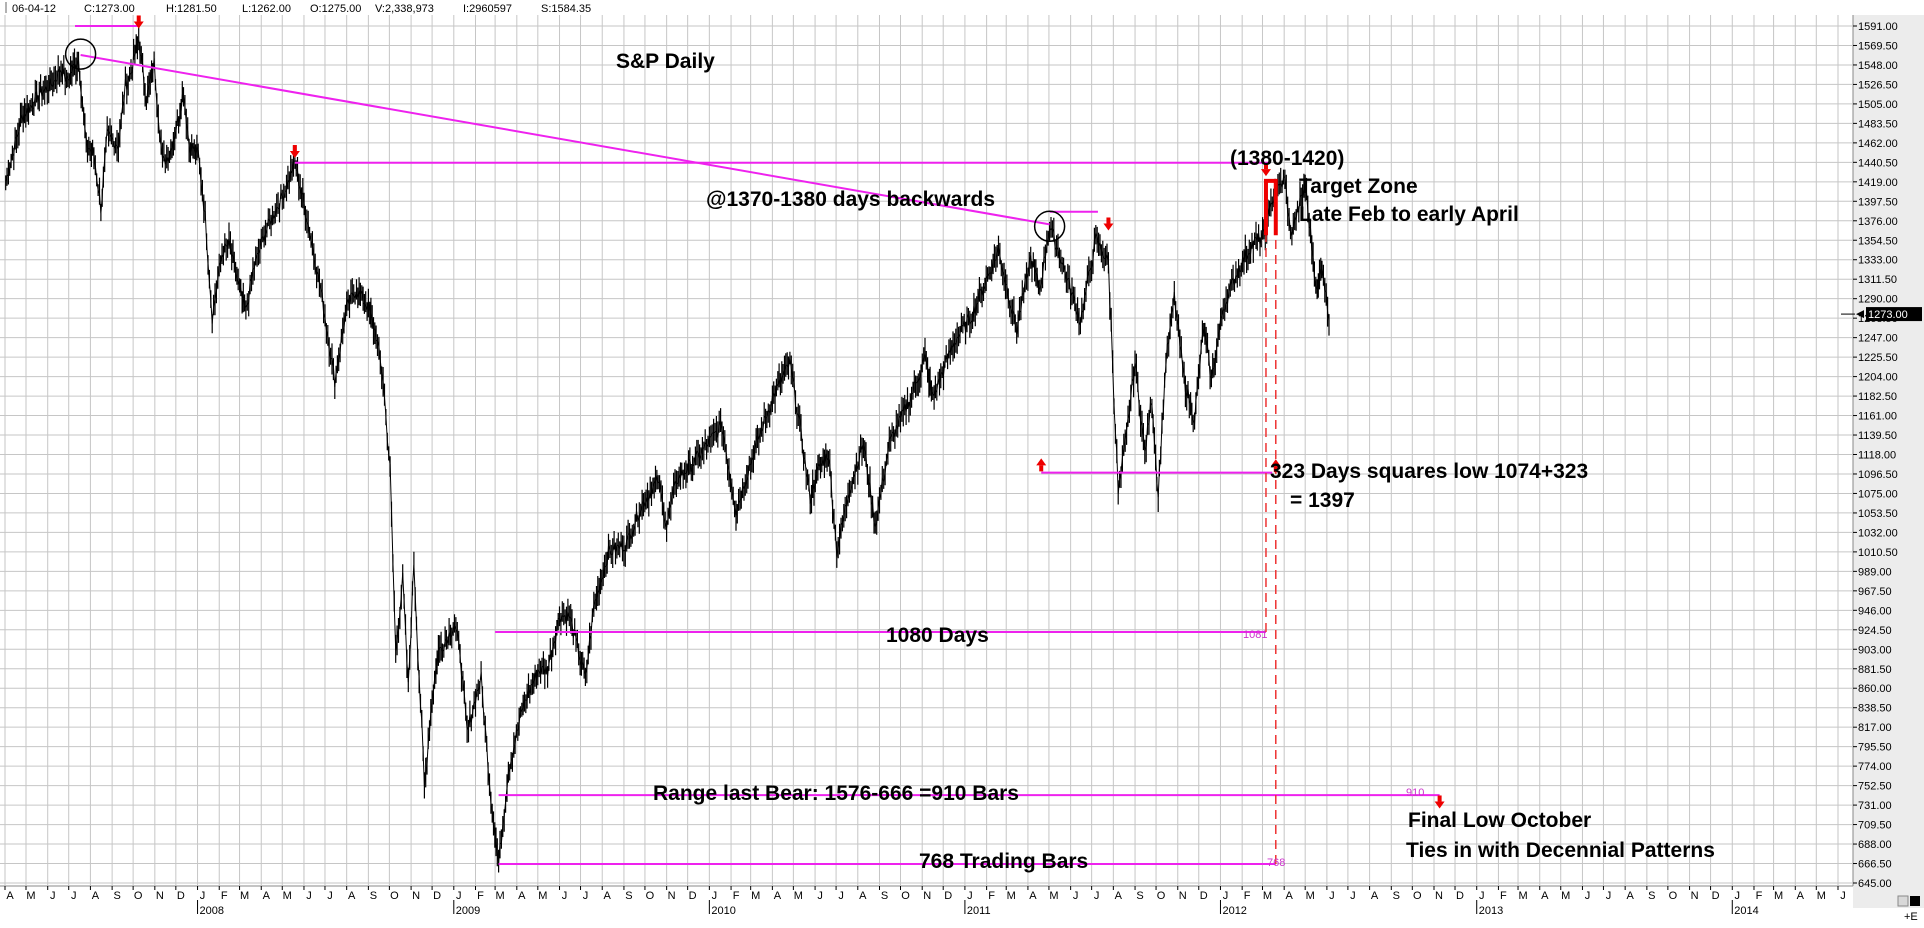  I want to click on header-date: 06-04-12, so click(34, 9).